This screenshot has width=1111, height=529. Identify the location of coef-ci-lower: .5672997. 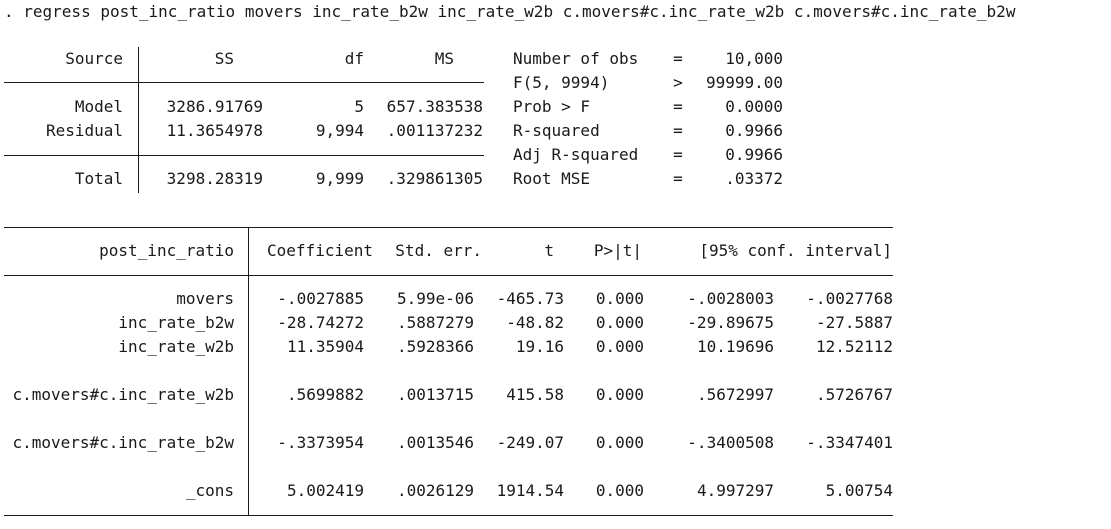
(735, 394).